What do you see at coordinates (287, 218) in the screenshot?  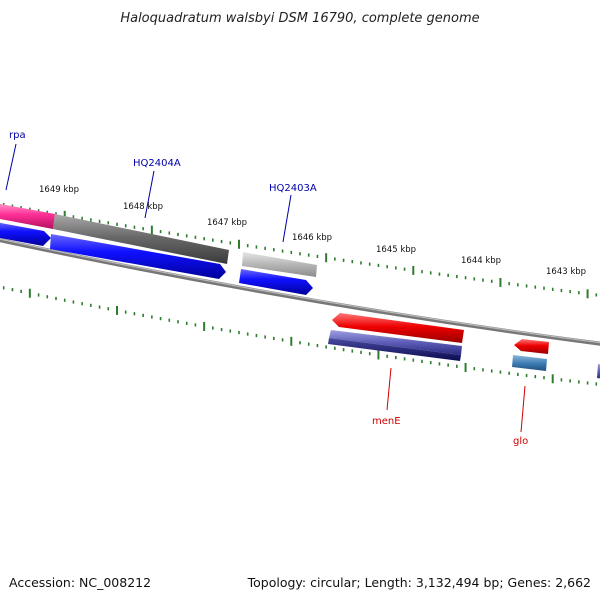 I see `label-leader-hq2403a` at bounding box center [287, 218].